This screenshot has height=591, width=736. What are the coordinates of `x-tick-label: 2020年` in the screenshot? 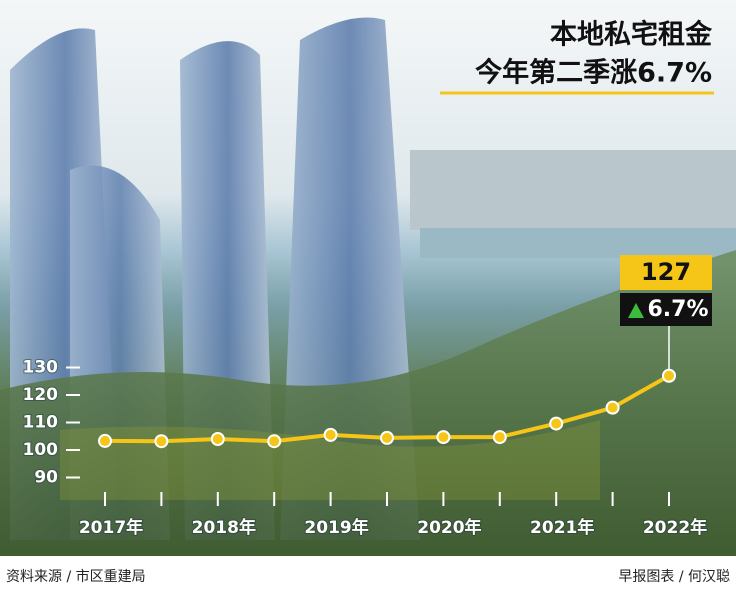 It's located at (449, 527).